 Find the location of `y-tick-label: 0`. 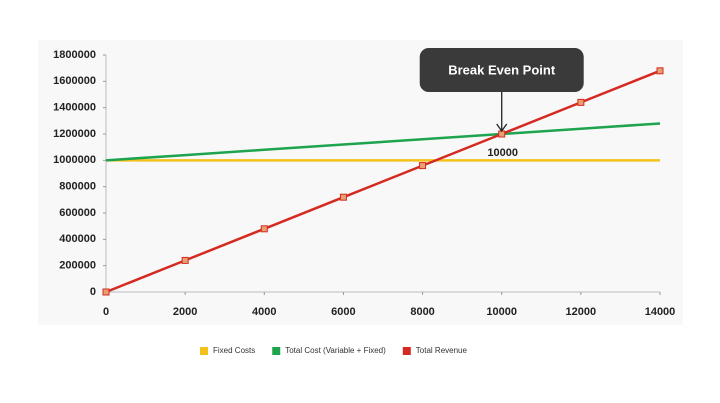

y-tick-label: 0 is located at coordinates (93, 292).